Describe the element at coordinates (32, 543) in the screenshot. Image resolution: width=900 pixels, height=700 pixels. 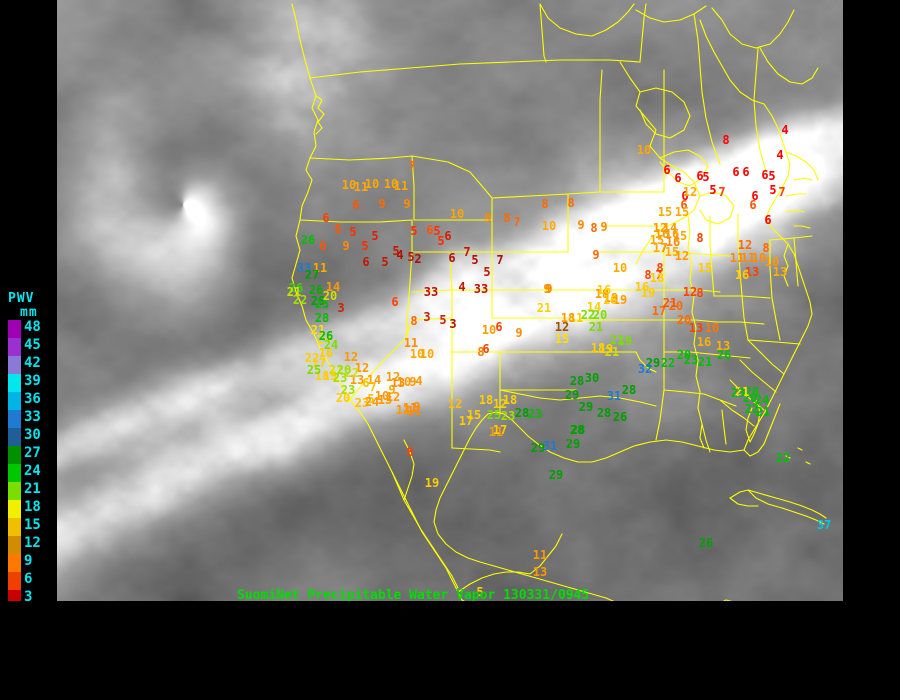
I see `pwv-tick-12: 12` at that location.